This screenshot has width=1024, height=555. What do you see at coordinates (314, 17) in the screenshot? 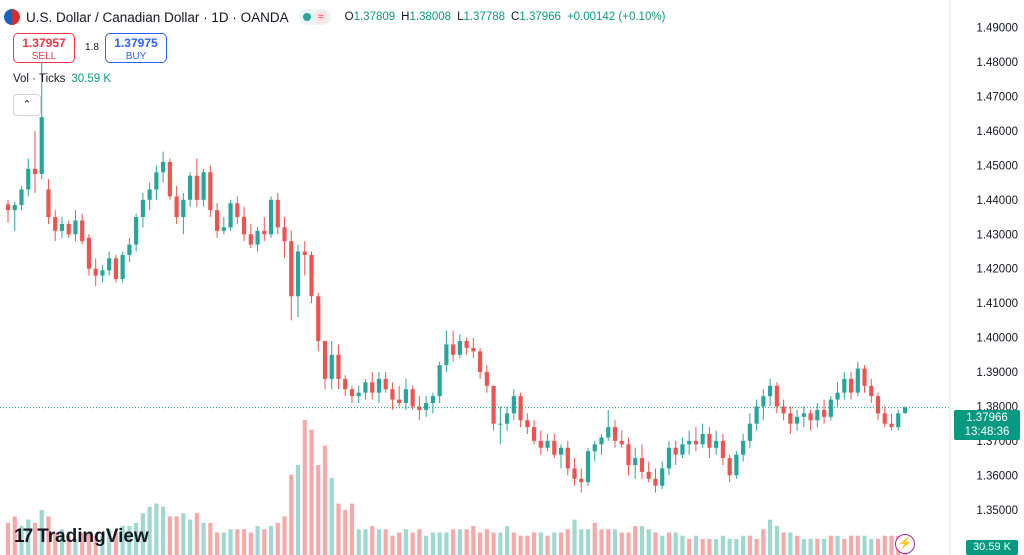
I see `market-status-pill: ≈` at bounding box center [314, 17].